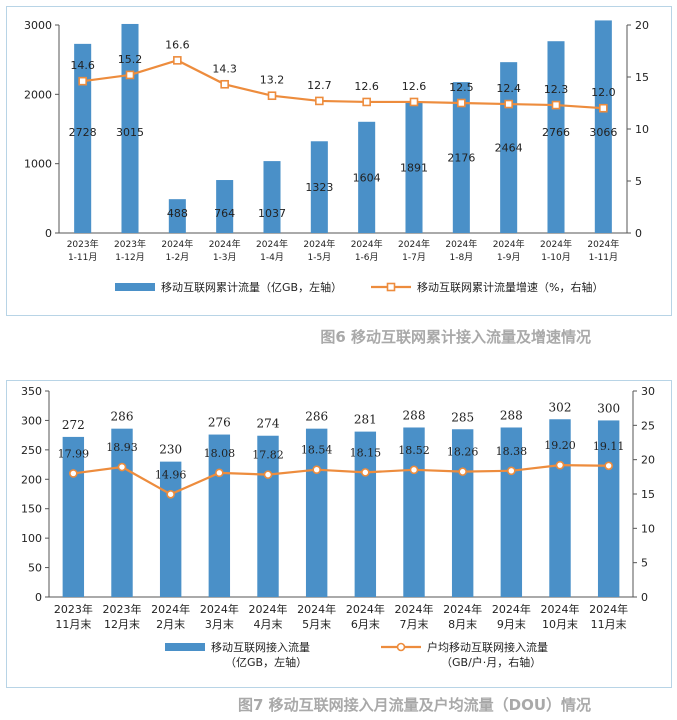  Describe the element at coordinates (560, 445) in the screenshot. I see `line-value-label: 19.20` at that location.